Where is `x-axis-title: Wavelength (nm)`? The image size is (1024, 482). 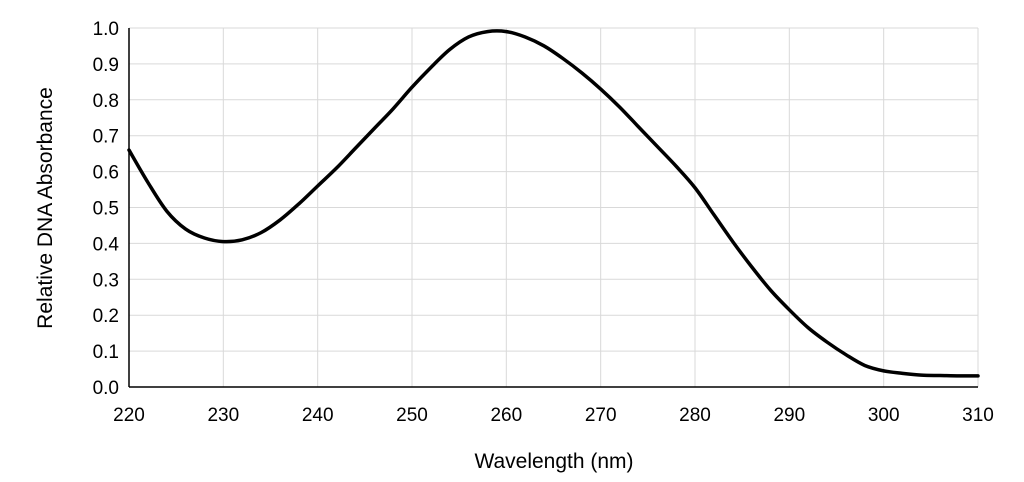 x-axis-title: Wavelength (nm) is located at coordinates (553, 461).